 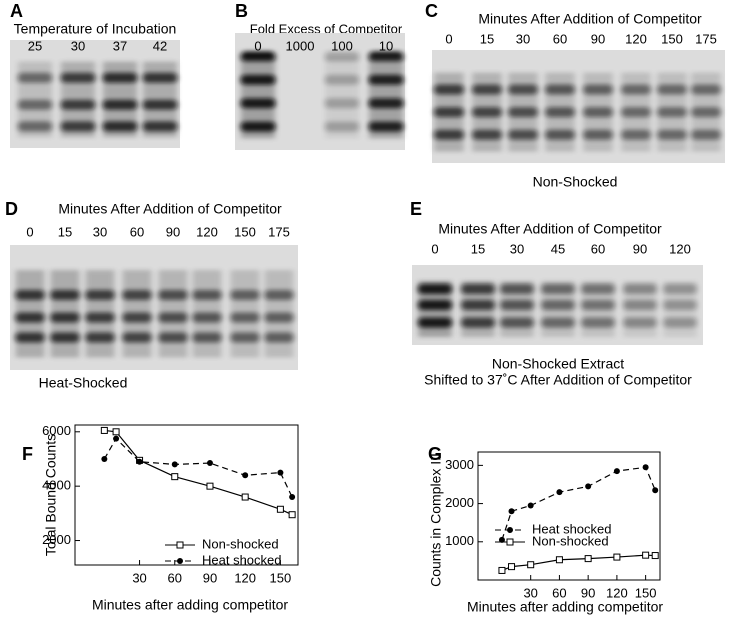 What do you see at coordinates (326, 28) in the screenshot?
I see `panel-title: Fold Excess of Competitor` at bounding box center [326, 28].